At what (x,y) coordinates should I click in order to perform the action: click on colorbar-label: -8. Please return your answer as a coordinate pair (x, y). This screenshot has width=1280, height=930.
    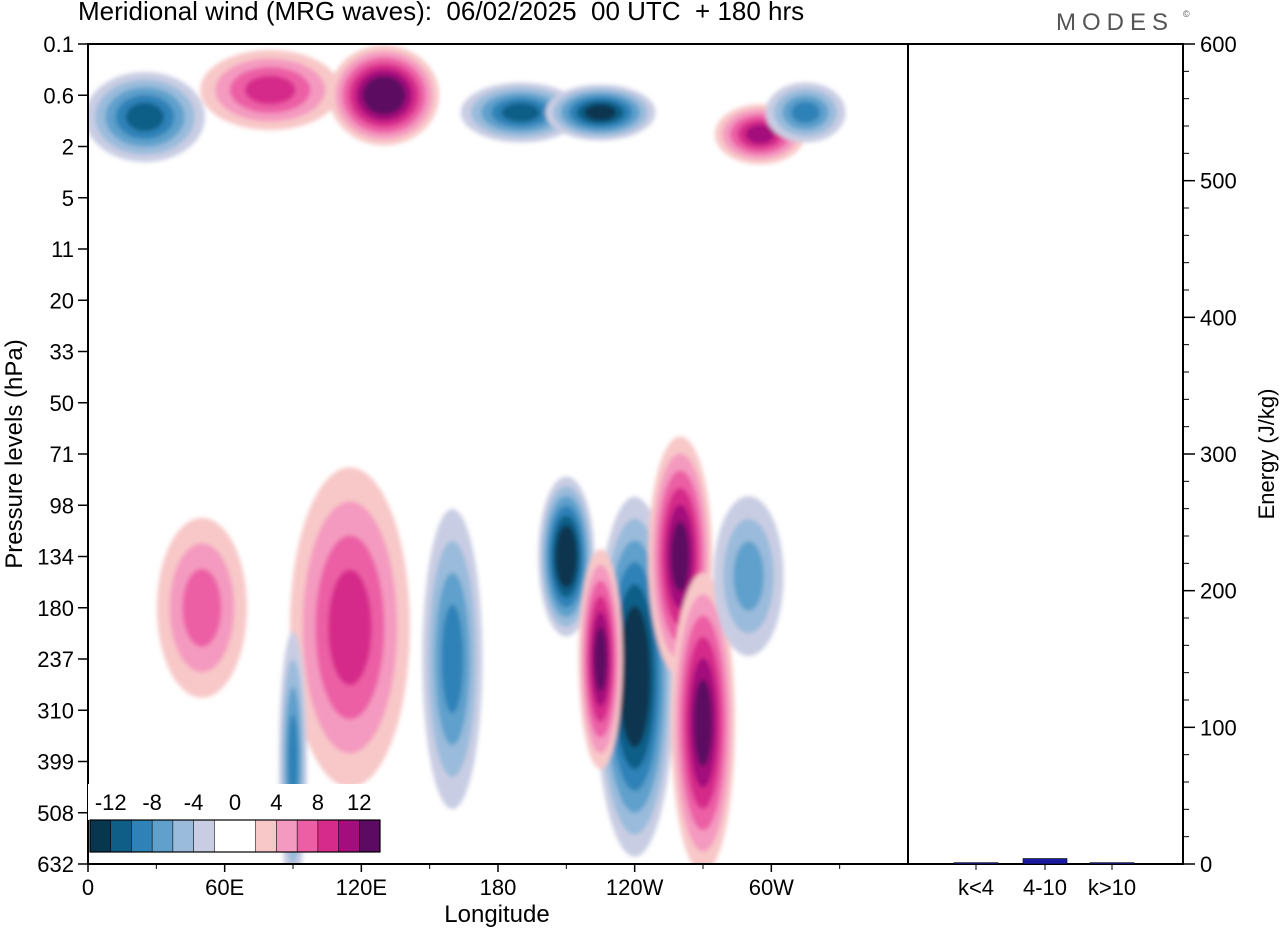
    Looking at the image, I should click on (152, 802).